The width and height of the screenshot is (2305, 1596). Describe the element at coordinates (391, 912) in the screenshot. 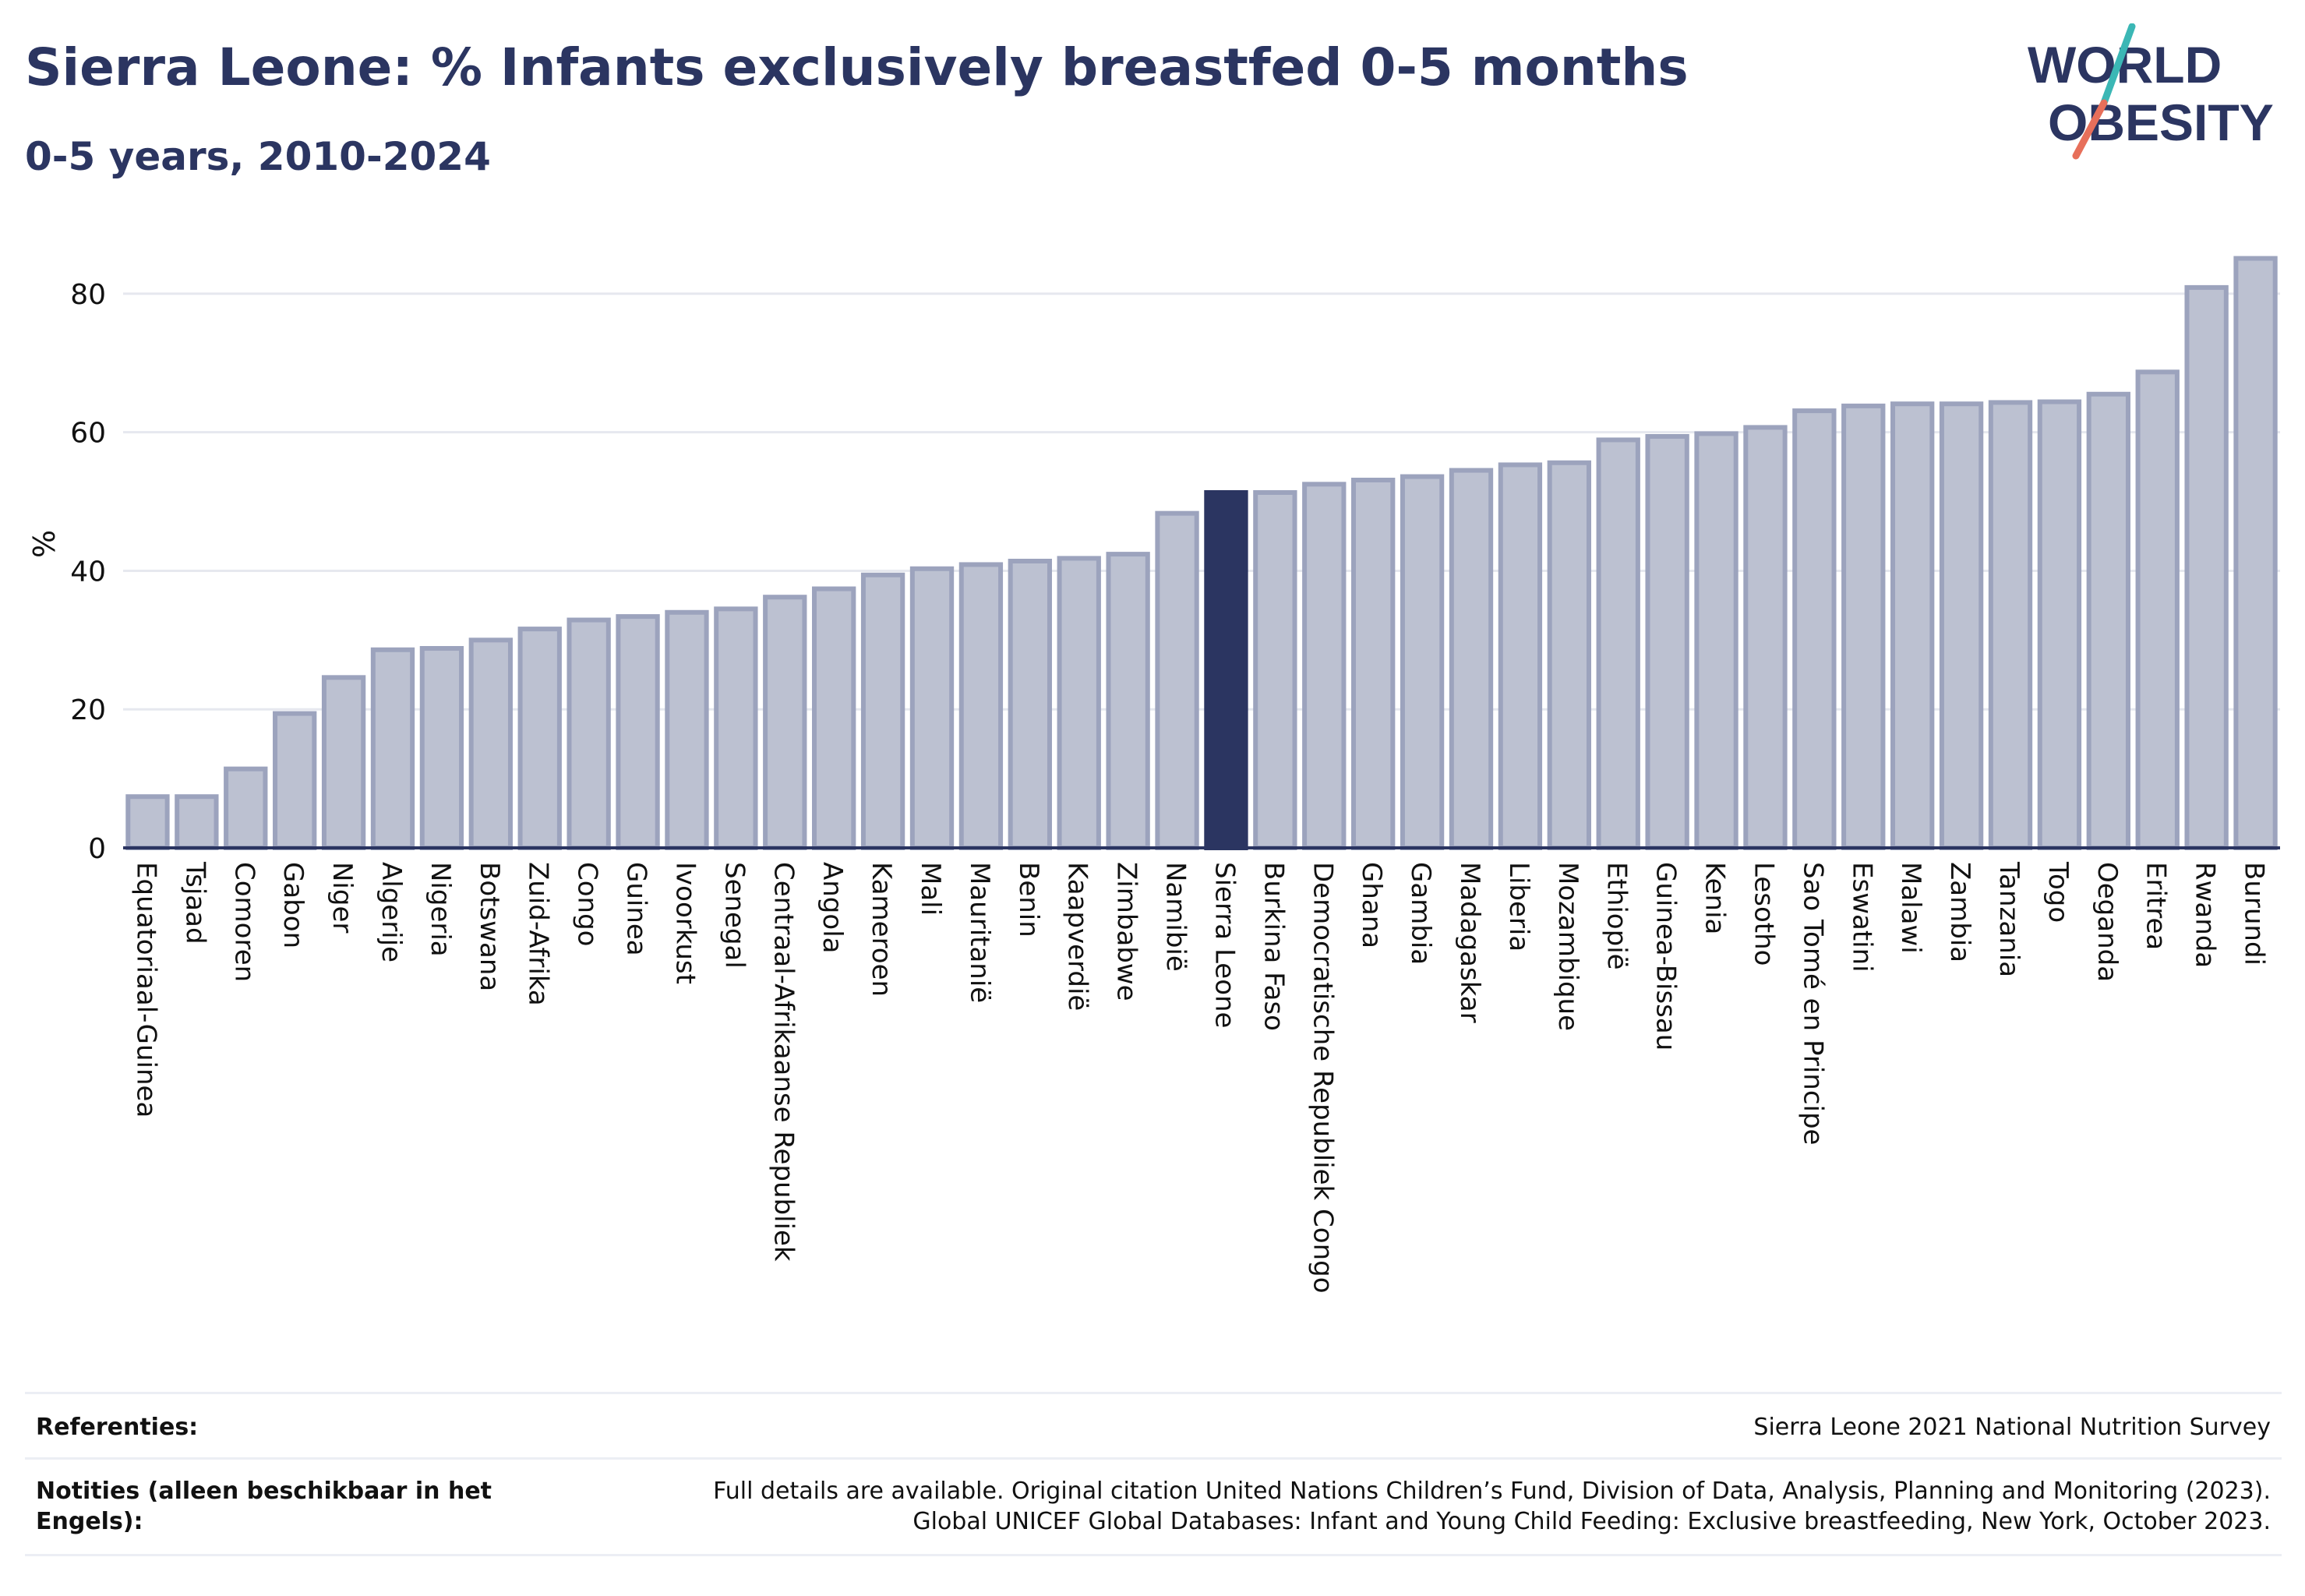

I see `x-tick-label: Algerije` at that location.